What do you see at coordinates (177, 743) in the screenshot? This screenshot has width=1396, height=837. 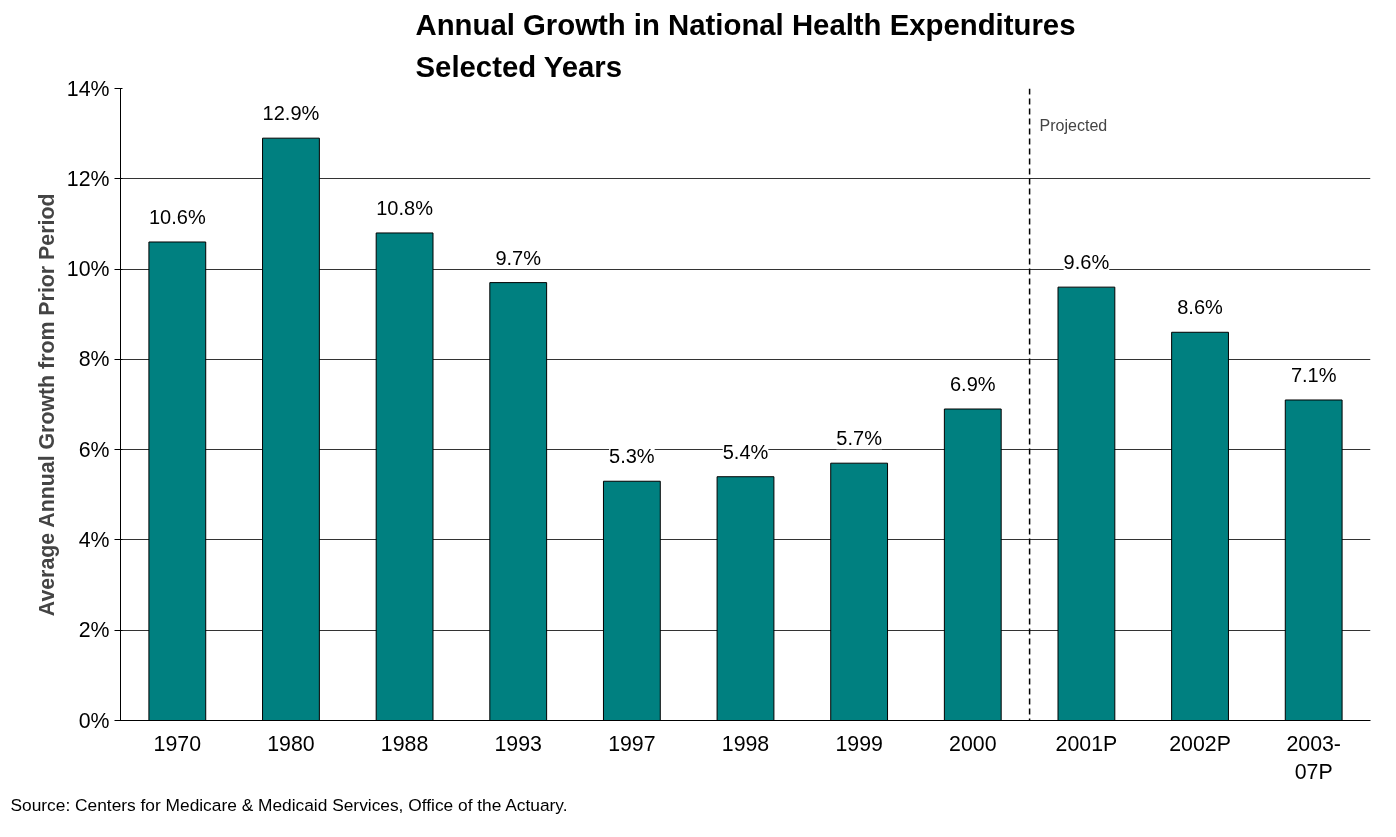 I see `x-tick-label: 1970` at bounding box center [177, 743].